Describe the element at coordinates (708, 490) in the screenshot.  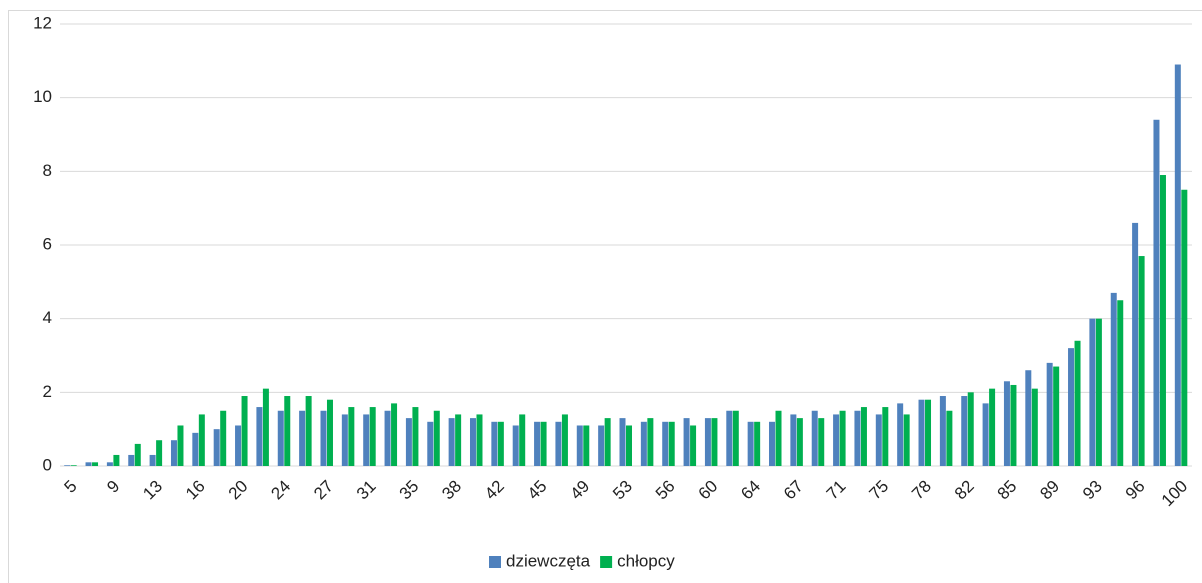
I see `x-tick-label: 60` at that location.